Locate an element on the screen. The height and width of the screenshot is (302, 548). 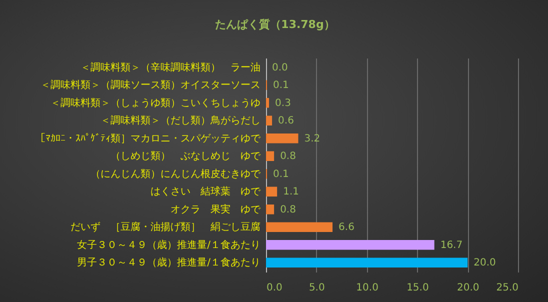
data-label: 0.0 is located at coordinates (280, 68).